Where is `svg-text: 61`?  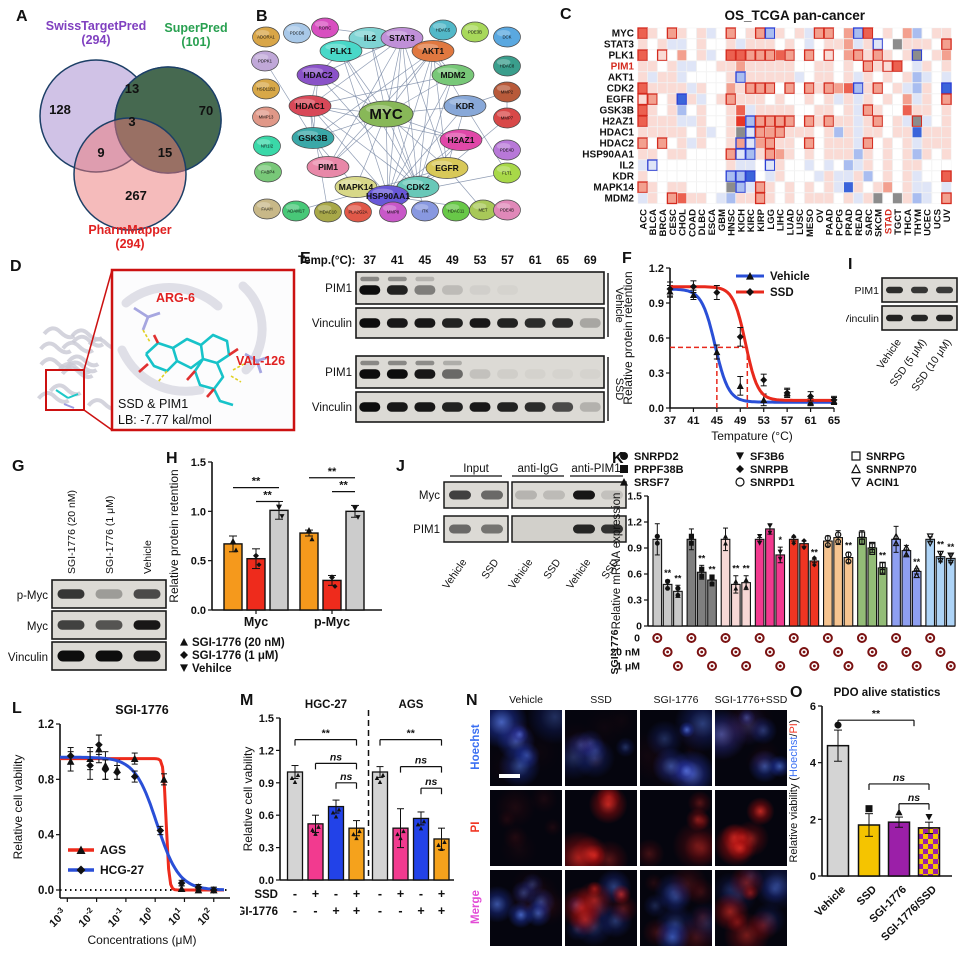
svg-text: 61 is located at coordinates (535, 261).